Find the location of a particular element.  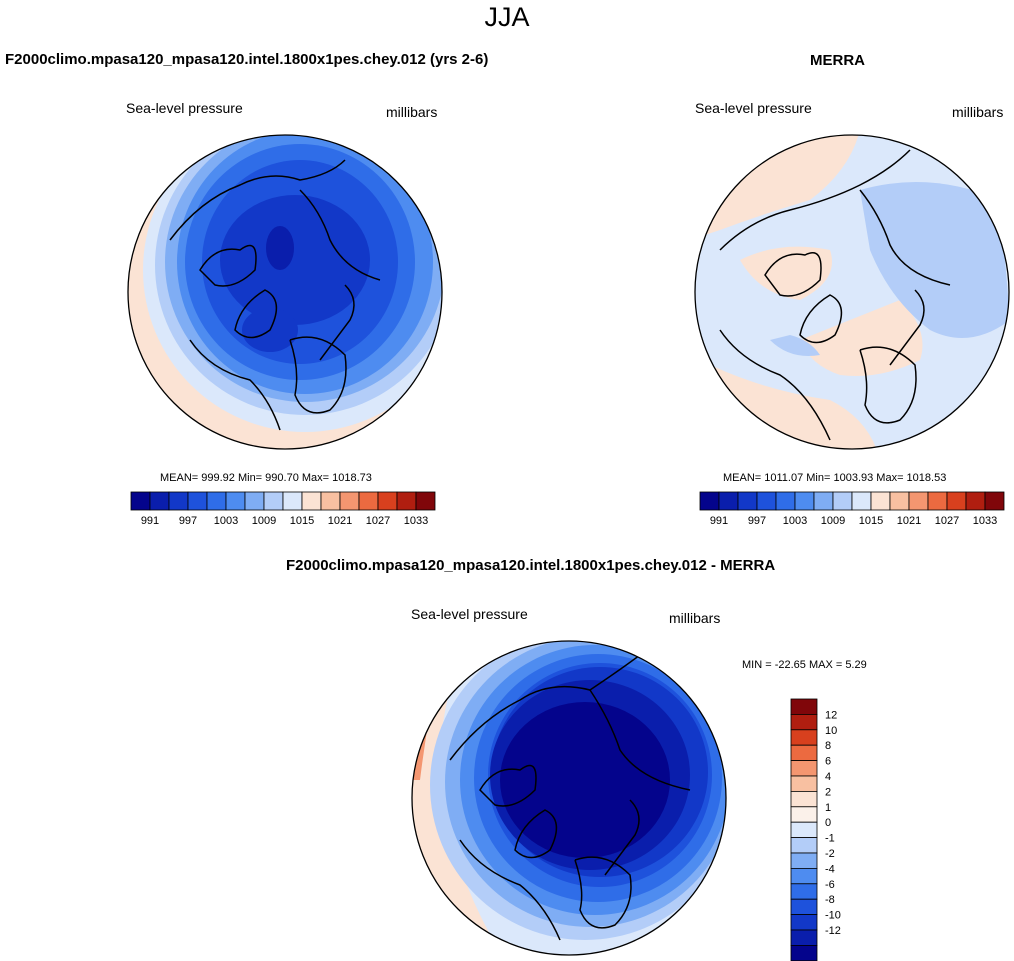

panel-1-colorbar-tick-label: 997 is located at coordinates (188, 521).